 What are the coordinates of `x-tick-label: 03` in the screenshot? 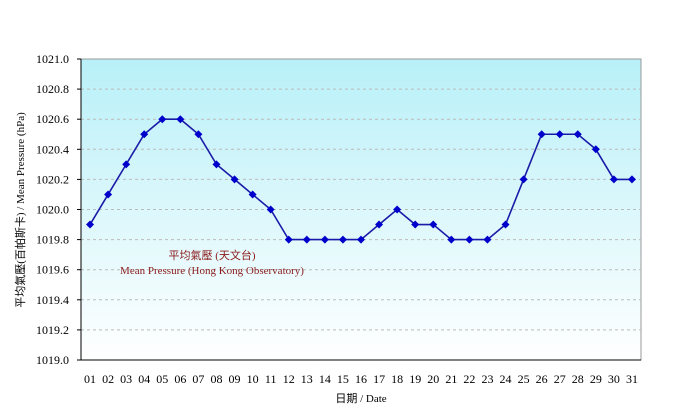 It's located at (126, 379).